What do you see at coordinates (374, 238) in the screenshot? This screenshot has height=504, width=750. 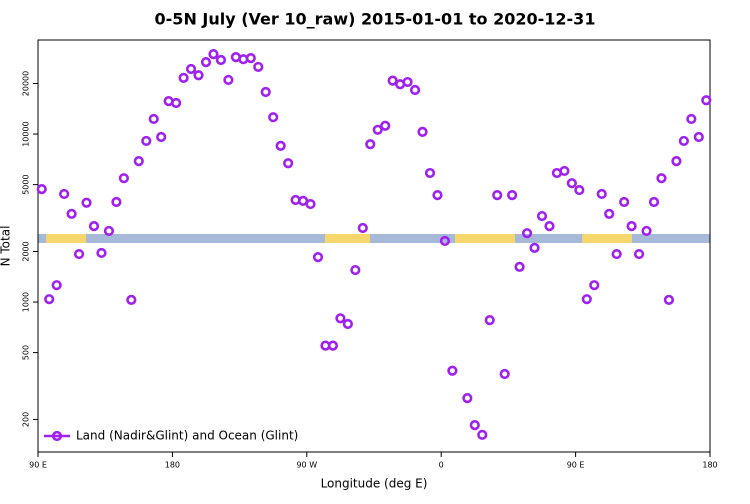 I see `ocean-strip` at bounding box center [374, 238].